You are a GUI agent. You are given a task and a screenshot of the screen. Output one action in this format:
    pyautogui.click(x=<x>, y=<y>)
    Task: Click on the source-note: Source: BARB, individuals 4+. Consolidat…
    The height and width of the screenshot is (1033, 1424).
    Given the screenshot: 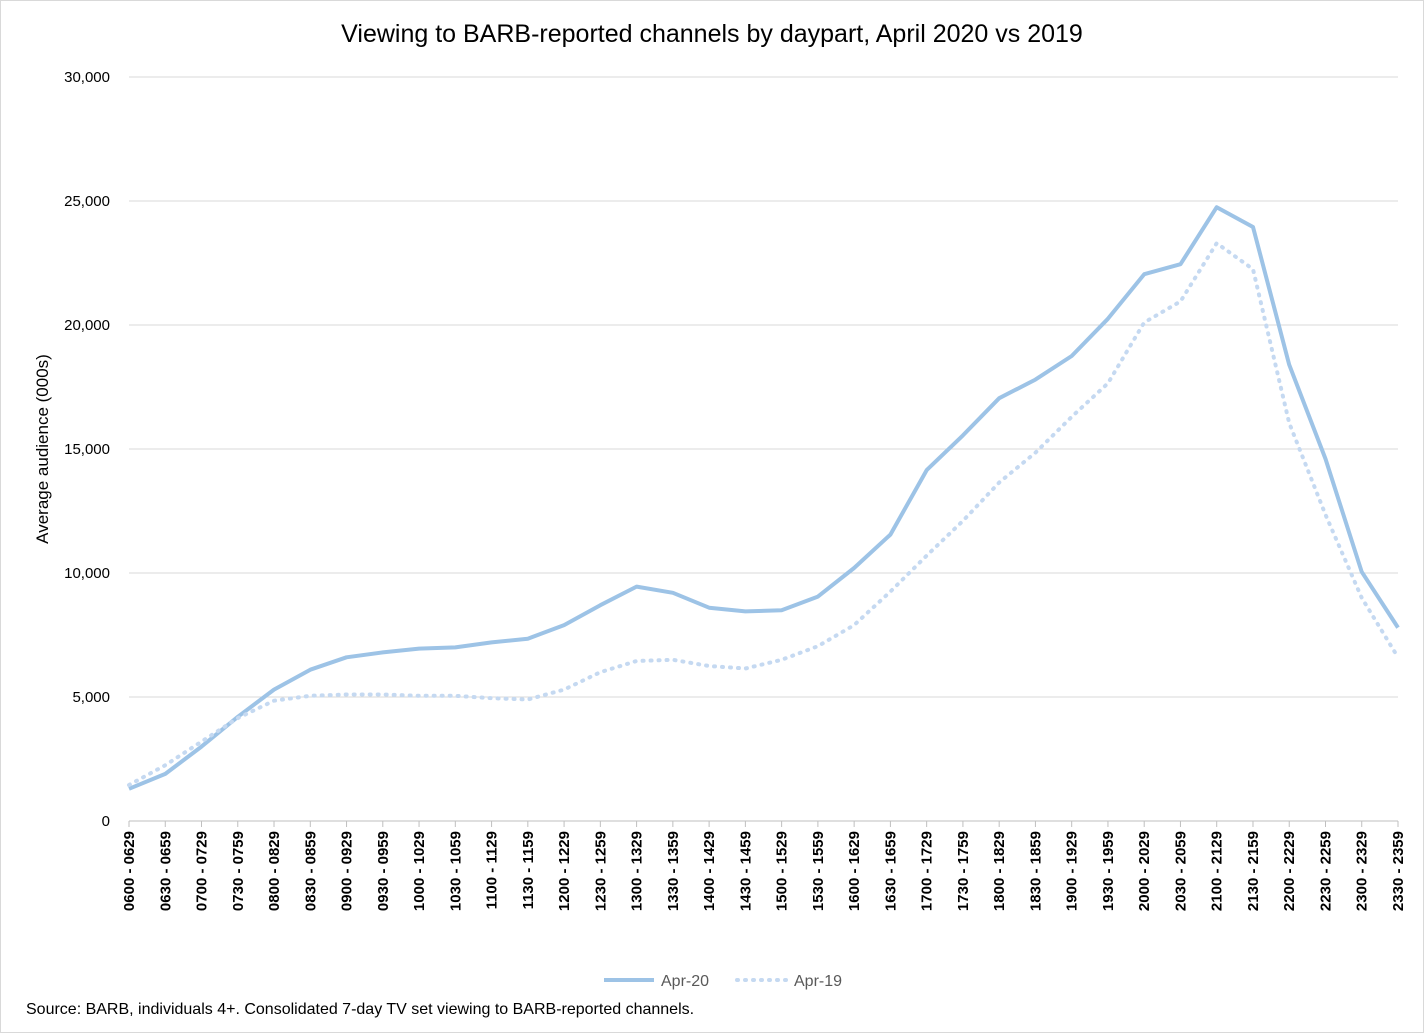 What is the action you would take?
    pyautogui.click(x=360, y=1009)
    